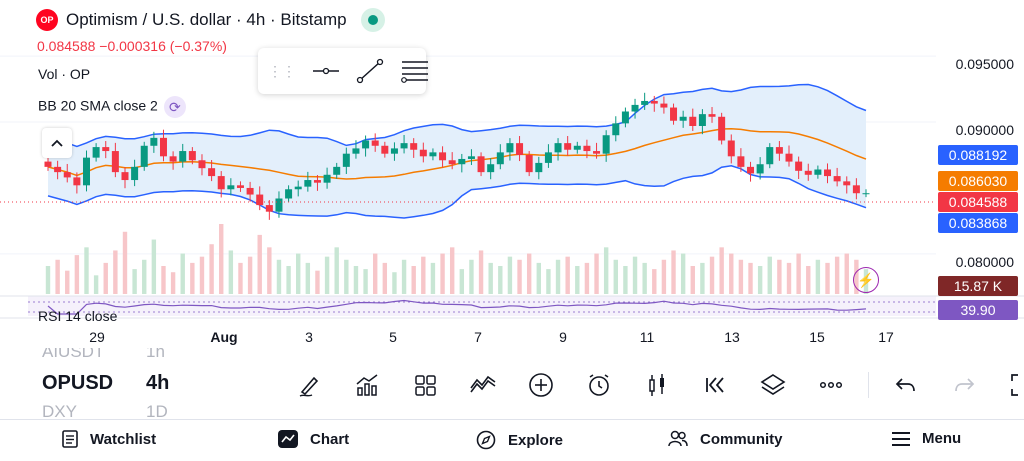 Image resolution: width=1024 pixels, height=461 pixels. Describe the element at coordinates (926, 438) in the screenshot. I see `nav-menu: Menu` at that location.